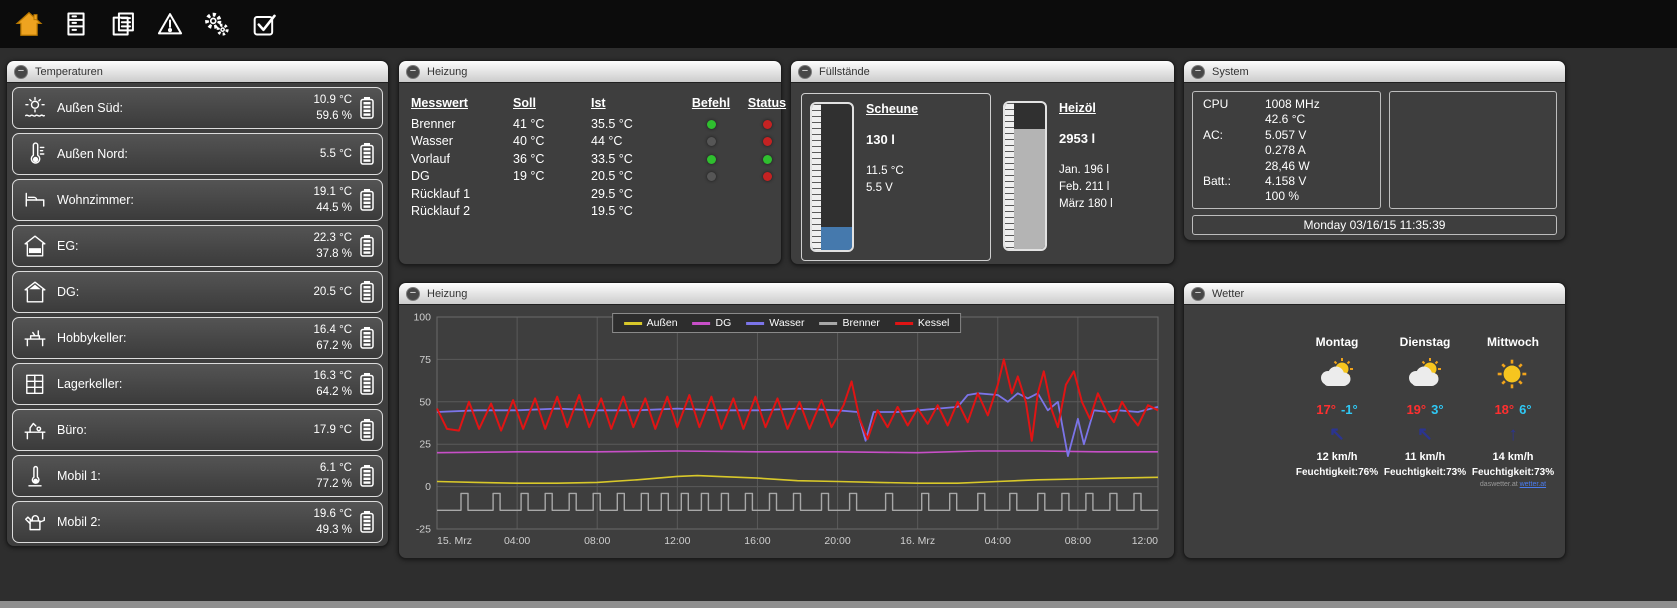 This screenshot has height=608, width=1677. I want to click on sensor-values: 16.3 °C 64.2 %, so click(321, 384).